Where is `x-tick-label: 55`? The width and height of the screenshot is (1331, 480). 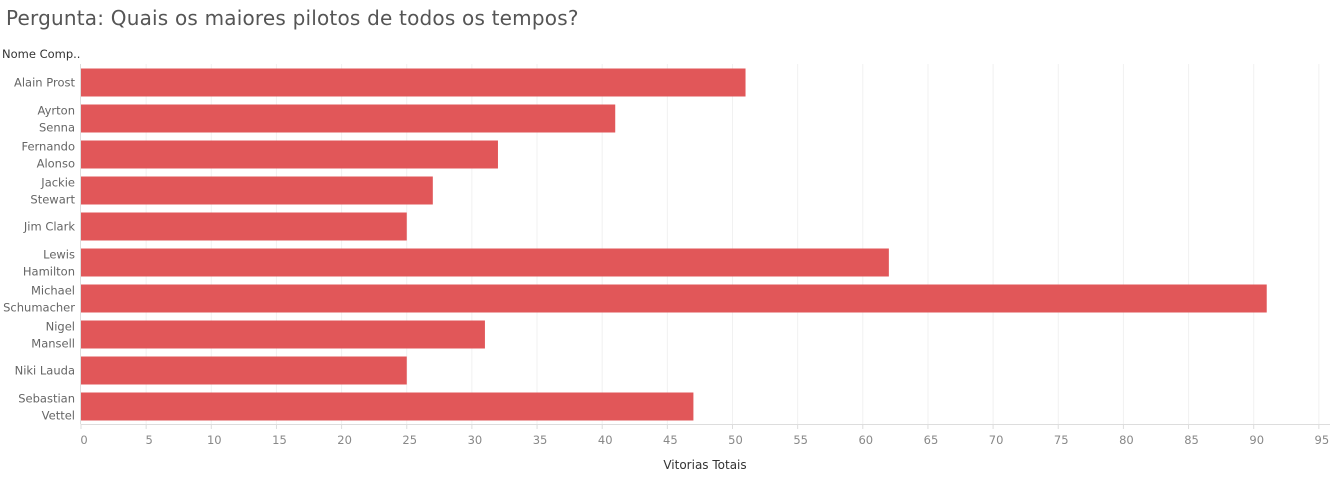
x-tick-label: 55 is located at coordinates (800, 440).